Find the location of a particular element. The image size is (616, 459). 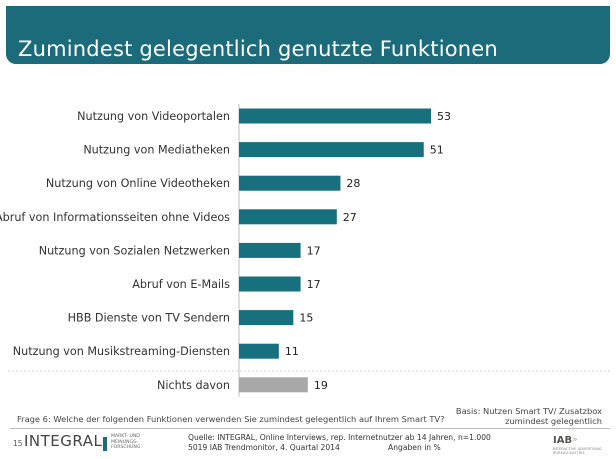

page-number: 15 is located at coordinates (18, 443).